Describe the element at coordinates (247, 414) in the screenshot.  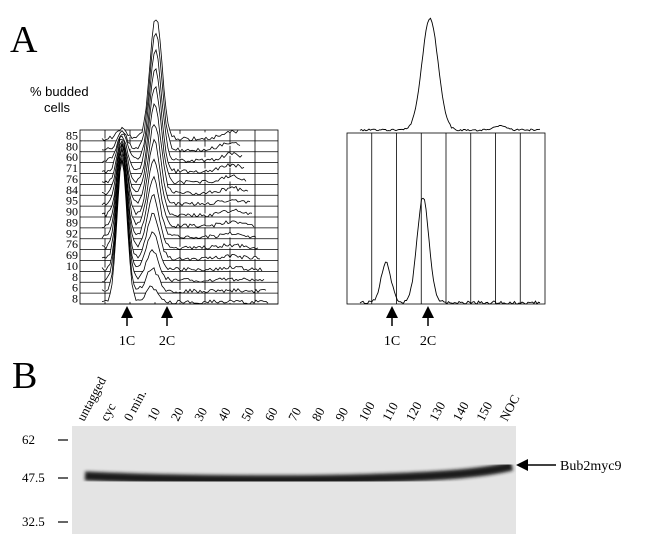
I see `lane-label: 50` at that location.